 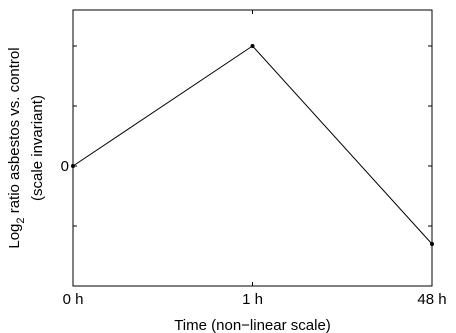 What do you see at coordinates (73, 299) in the screenshot?
I see `x-tick-label: 0 h` at bounding box center [73, 299].